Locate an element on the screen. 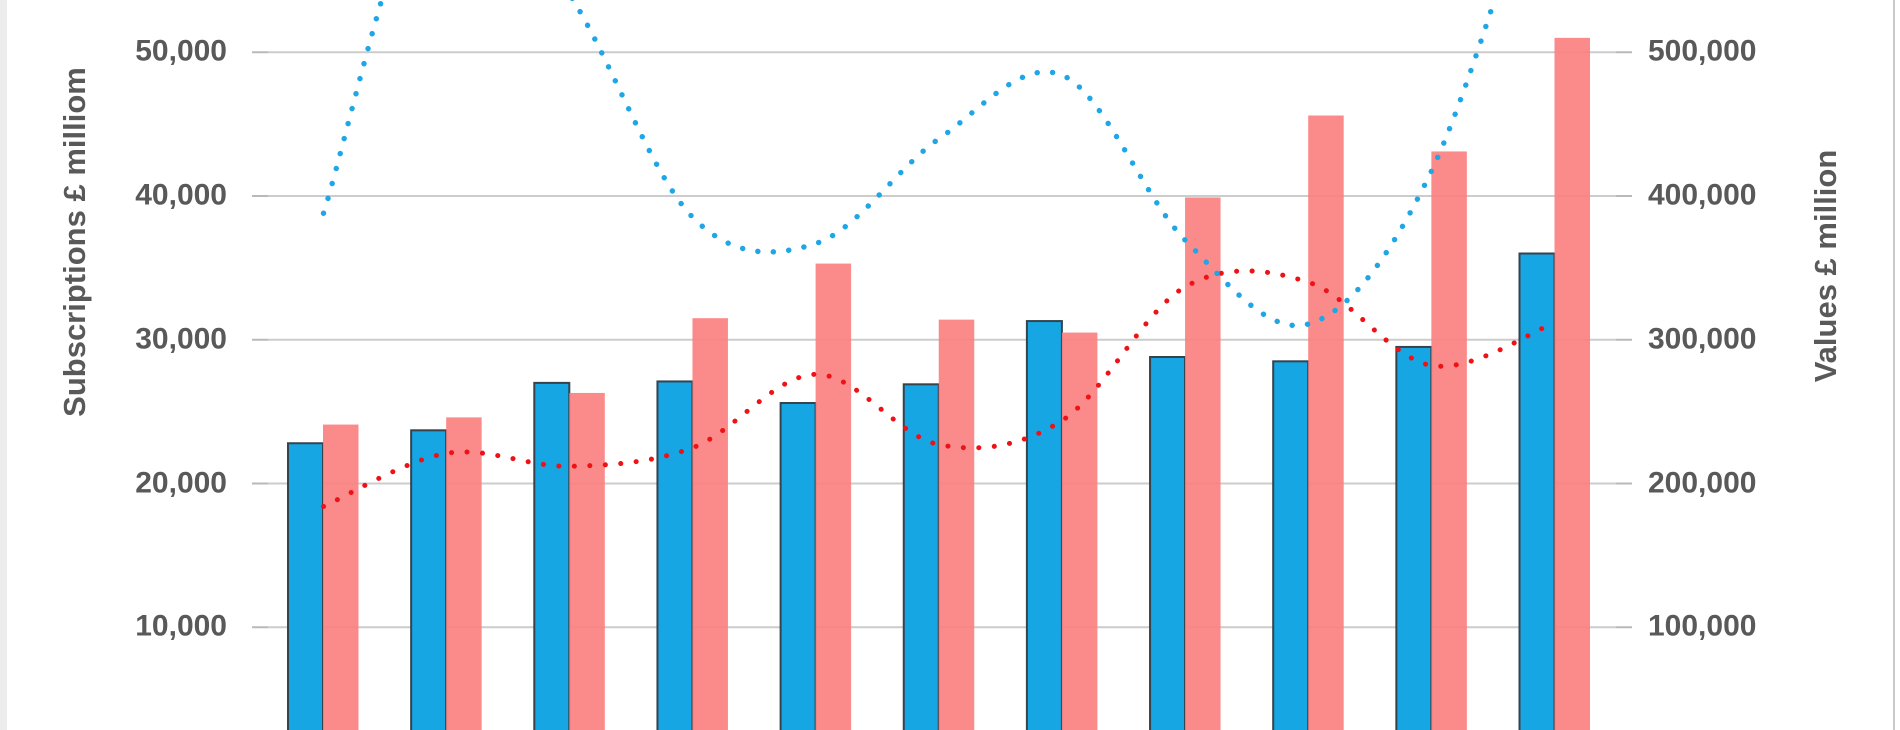 The image size is (1900, 730). right-tick-label: 400,000 is located at coordinates (1702, 195).